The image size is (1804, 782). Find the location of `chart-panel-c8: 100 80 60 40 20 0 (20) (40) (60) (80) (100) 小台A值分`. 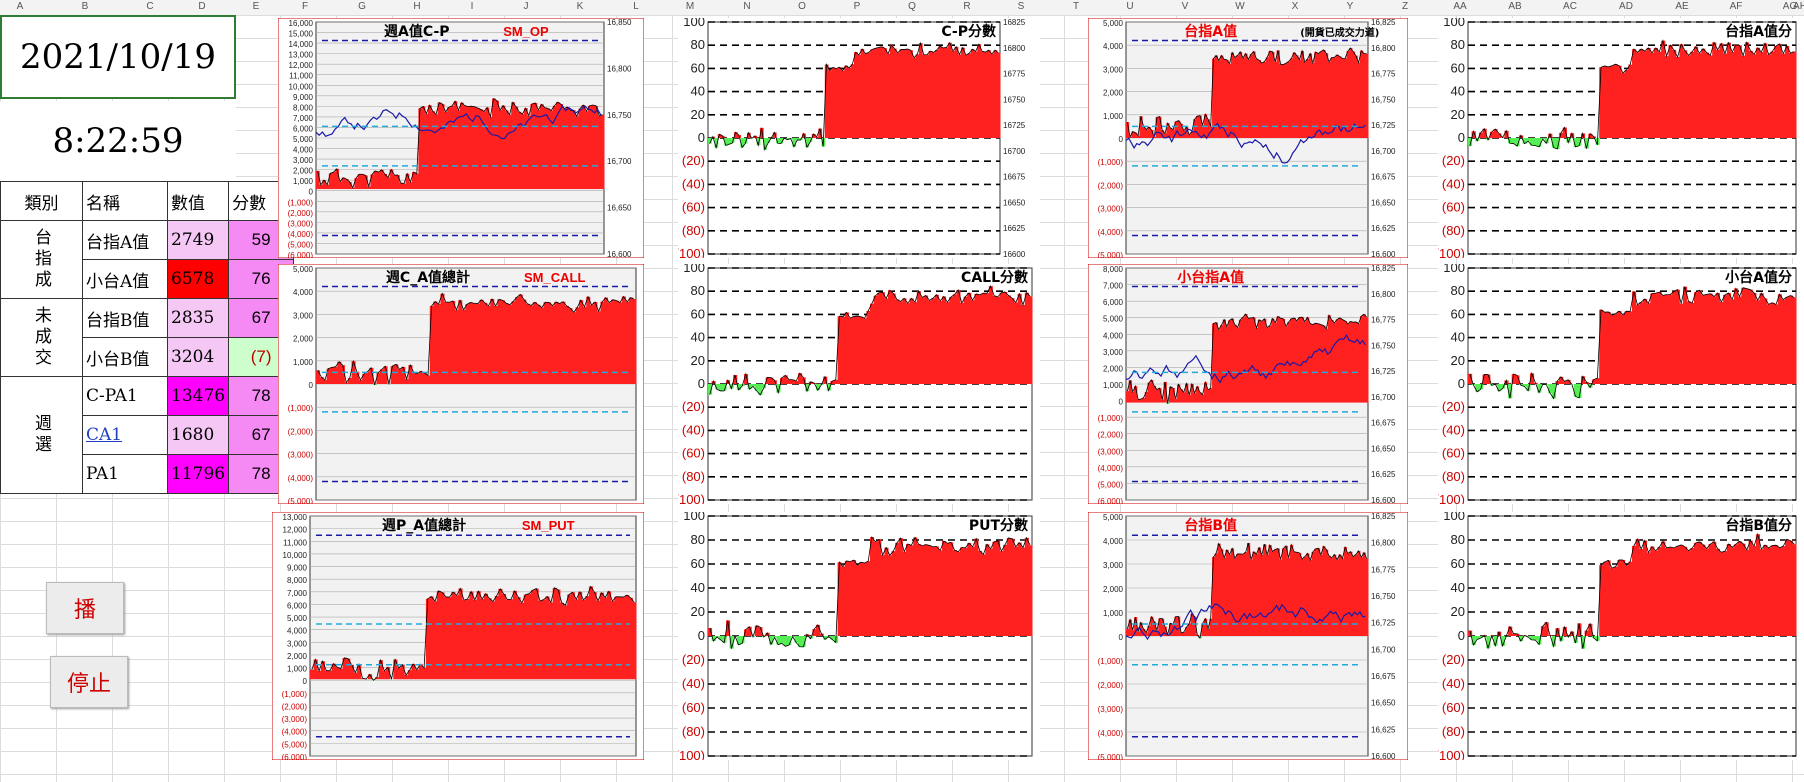

chart-panel-c8: 100 80 60 40 20 0 (20) (40) (60) (80) (100) 小台A值分 is located at coordinates (1621, 384).